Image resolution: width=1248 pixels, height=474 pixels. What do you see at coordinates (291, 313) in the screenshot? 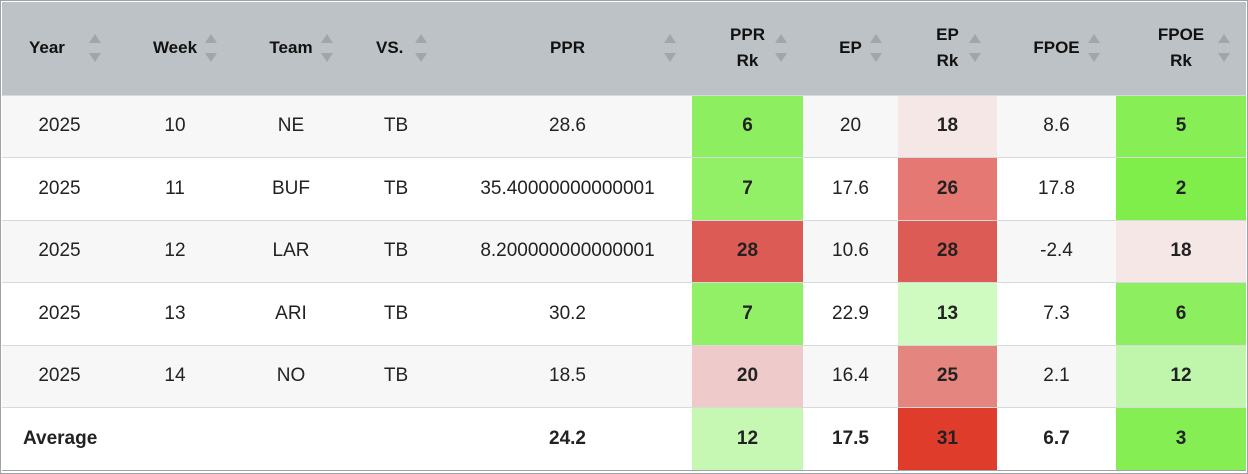
I see `cell-team: ARI` at bounding box center [291, 313].